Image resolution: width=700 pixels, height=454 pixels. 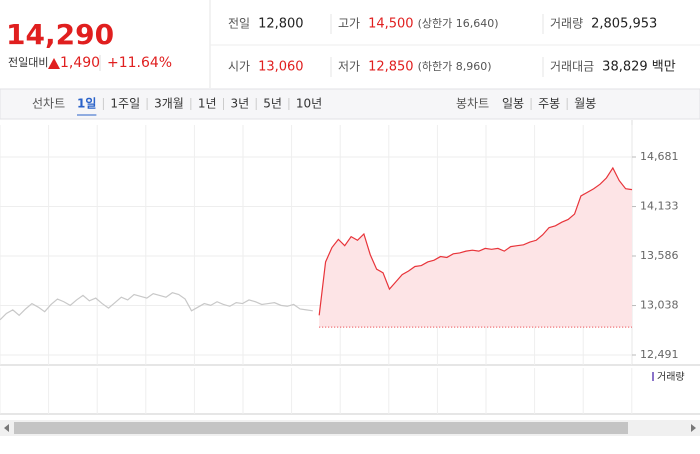 I want to click on change: 1,490, so click(x=80, y=63).